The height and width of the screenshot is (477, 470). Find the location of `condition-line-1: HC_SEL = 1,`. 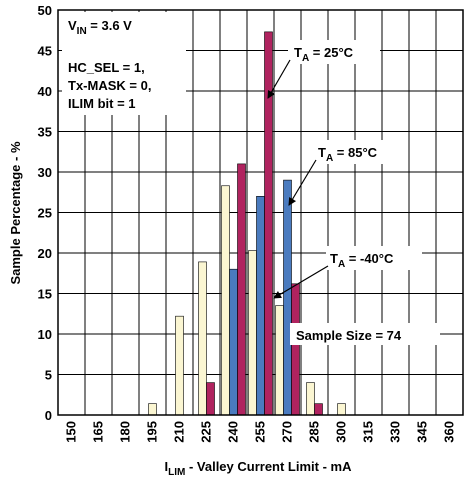

condition-line-1: HC_SEL = 1, is located at coordinates (106, 67).